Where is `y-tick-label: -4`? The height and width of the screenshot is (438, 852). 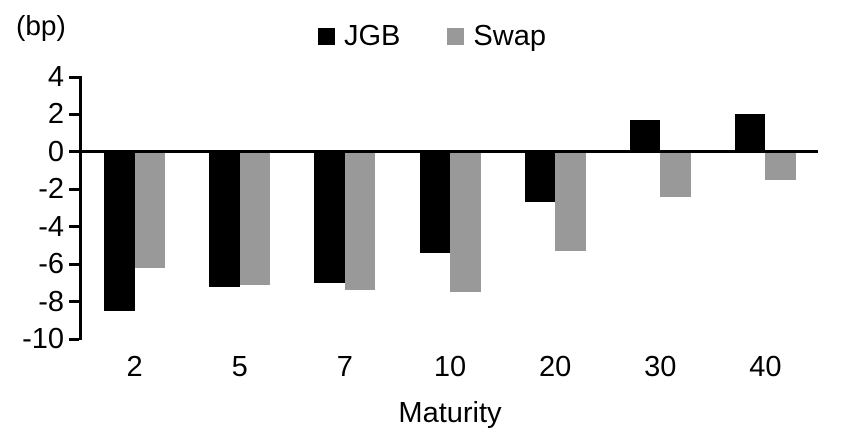
y-tick-label: -4 is located at coordinates (51, 226).